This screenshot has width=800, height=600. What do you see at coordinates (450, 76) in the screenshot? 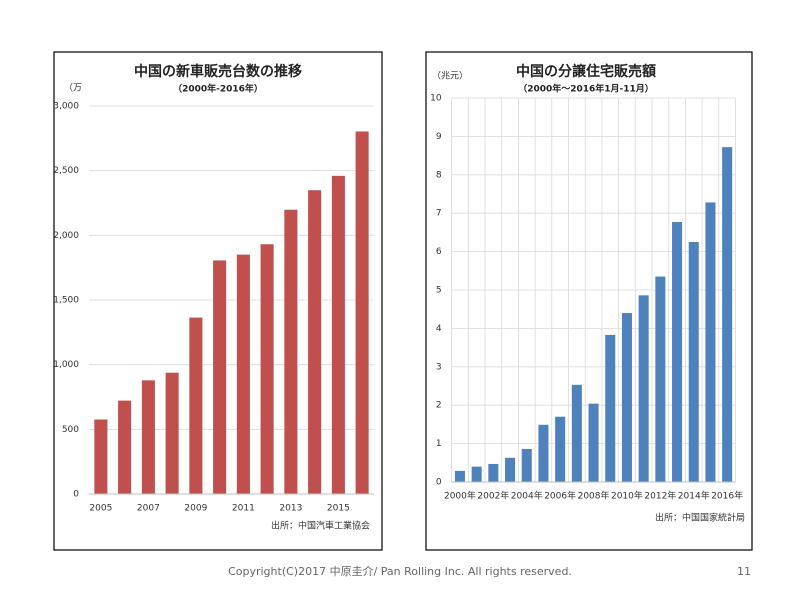
I see `y-axis-label: （兆元）` at bounding box center [450, 76].